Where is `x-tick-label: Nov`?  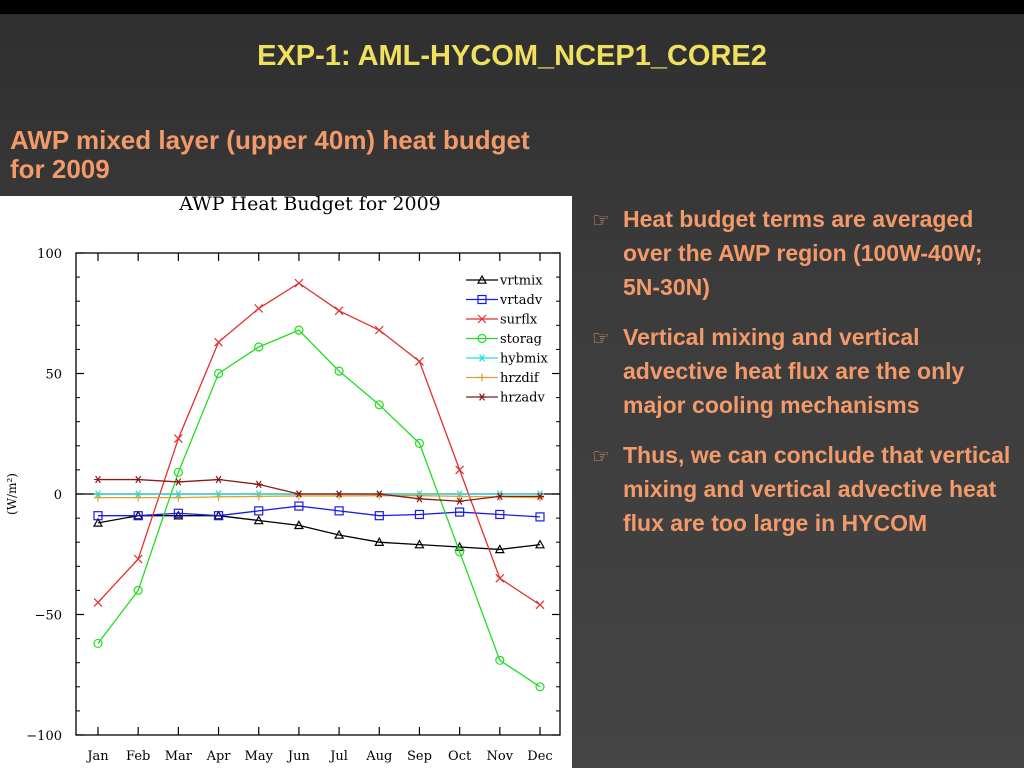
x-tick-label: Nov is located at coordinates (500, 756).